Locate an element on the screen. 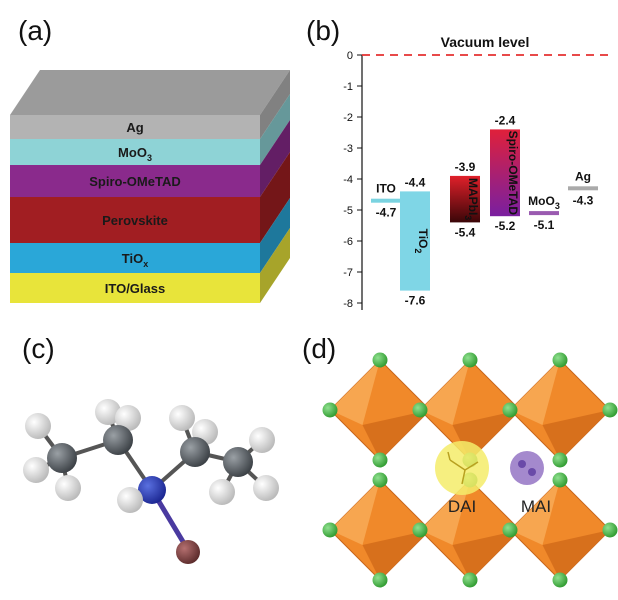  level-name: MAPbI3 is located at coordinates (471, 199).